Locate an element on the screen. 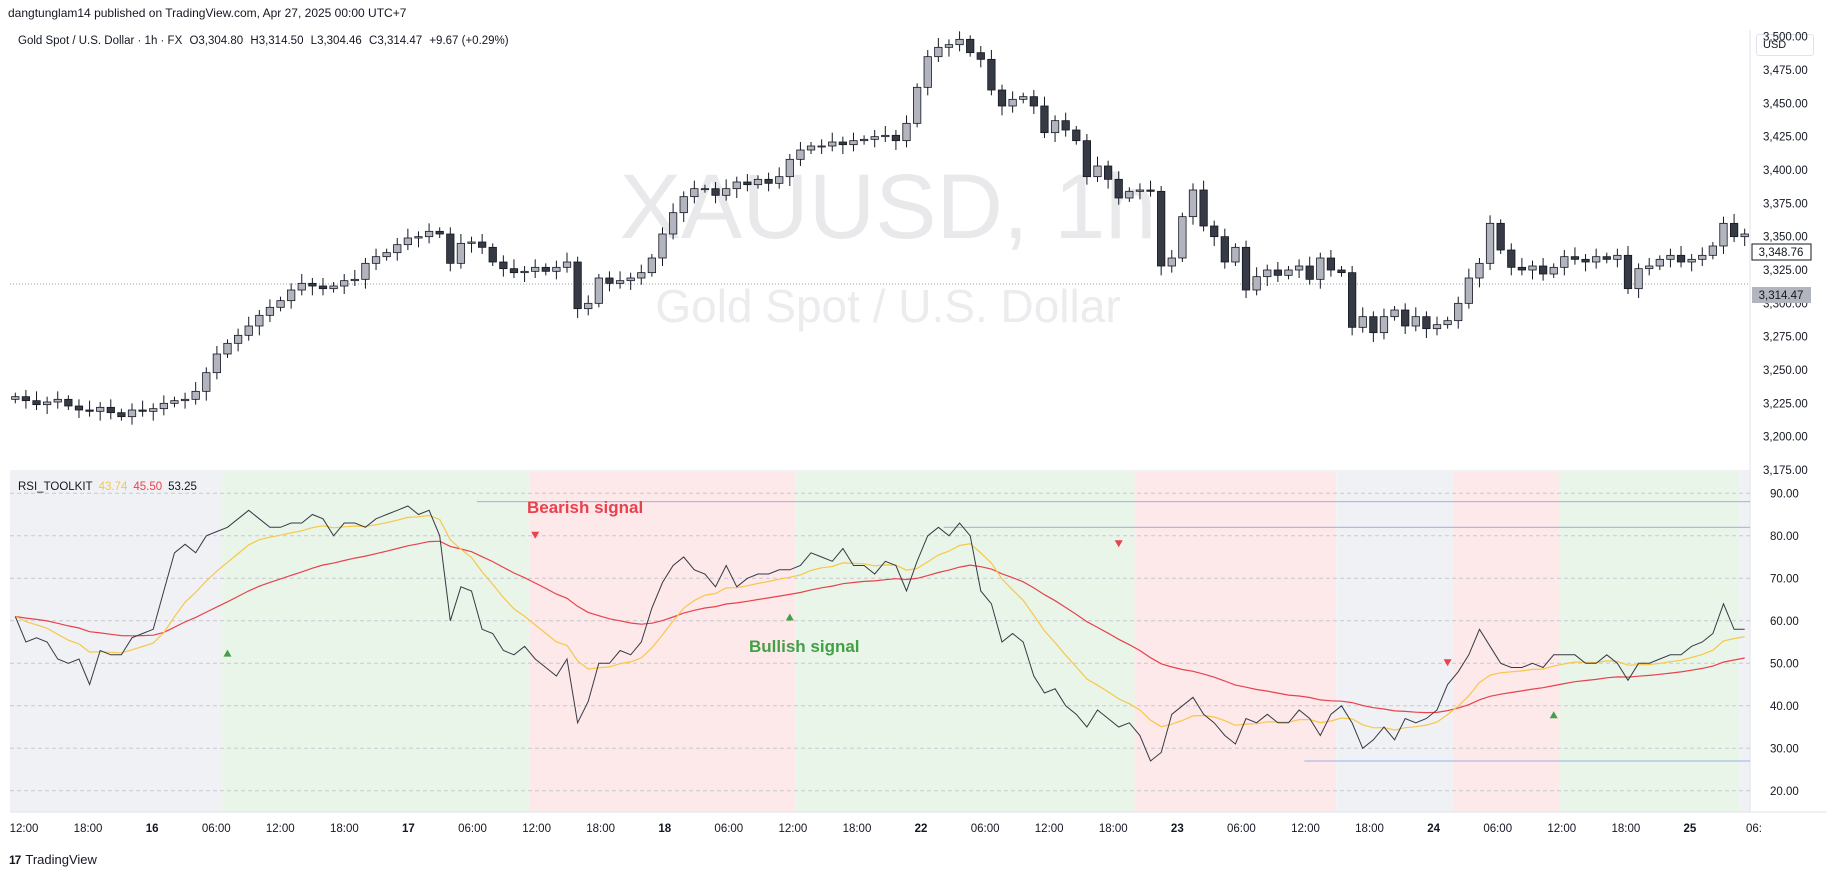 The height and width of the screenshot is (876, 1827). currency-button: USD is located at coordinates (1785, 45).